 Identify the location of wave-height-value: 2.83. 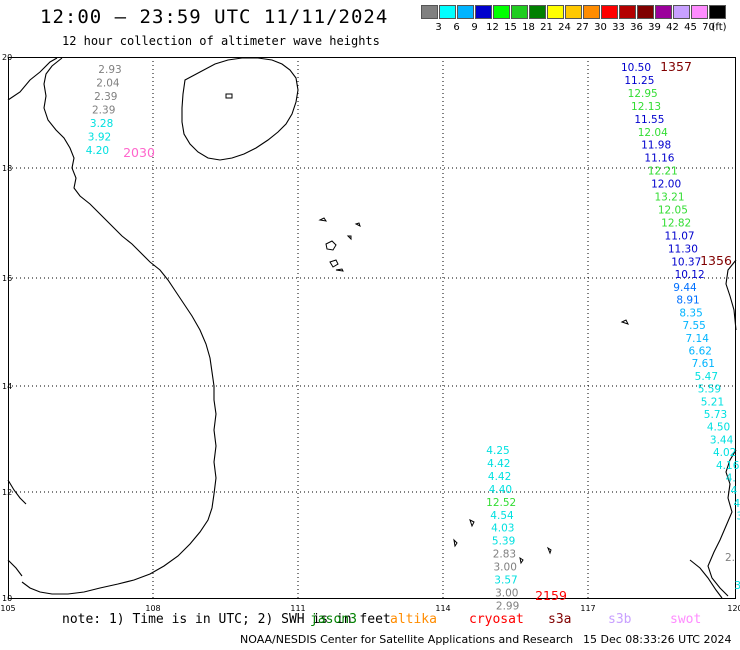
(504, 555).